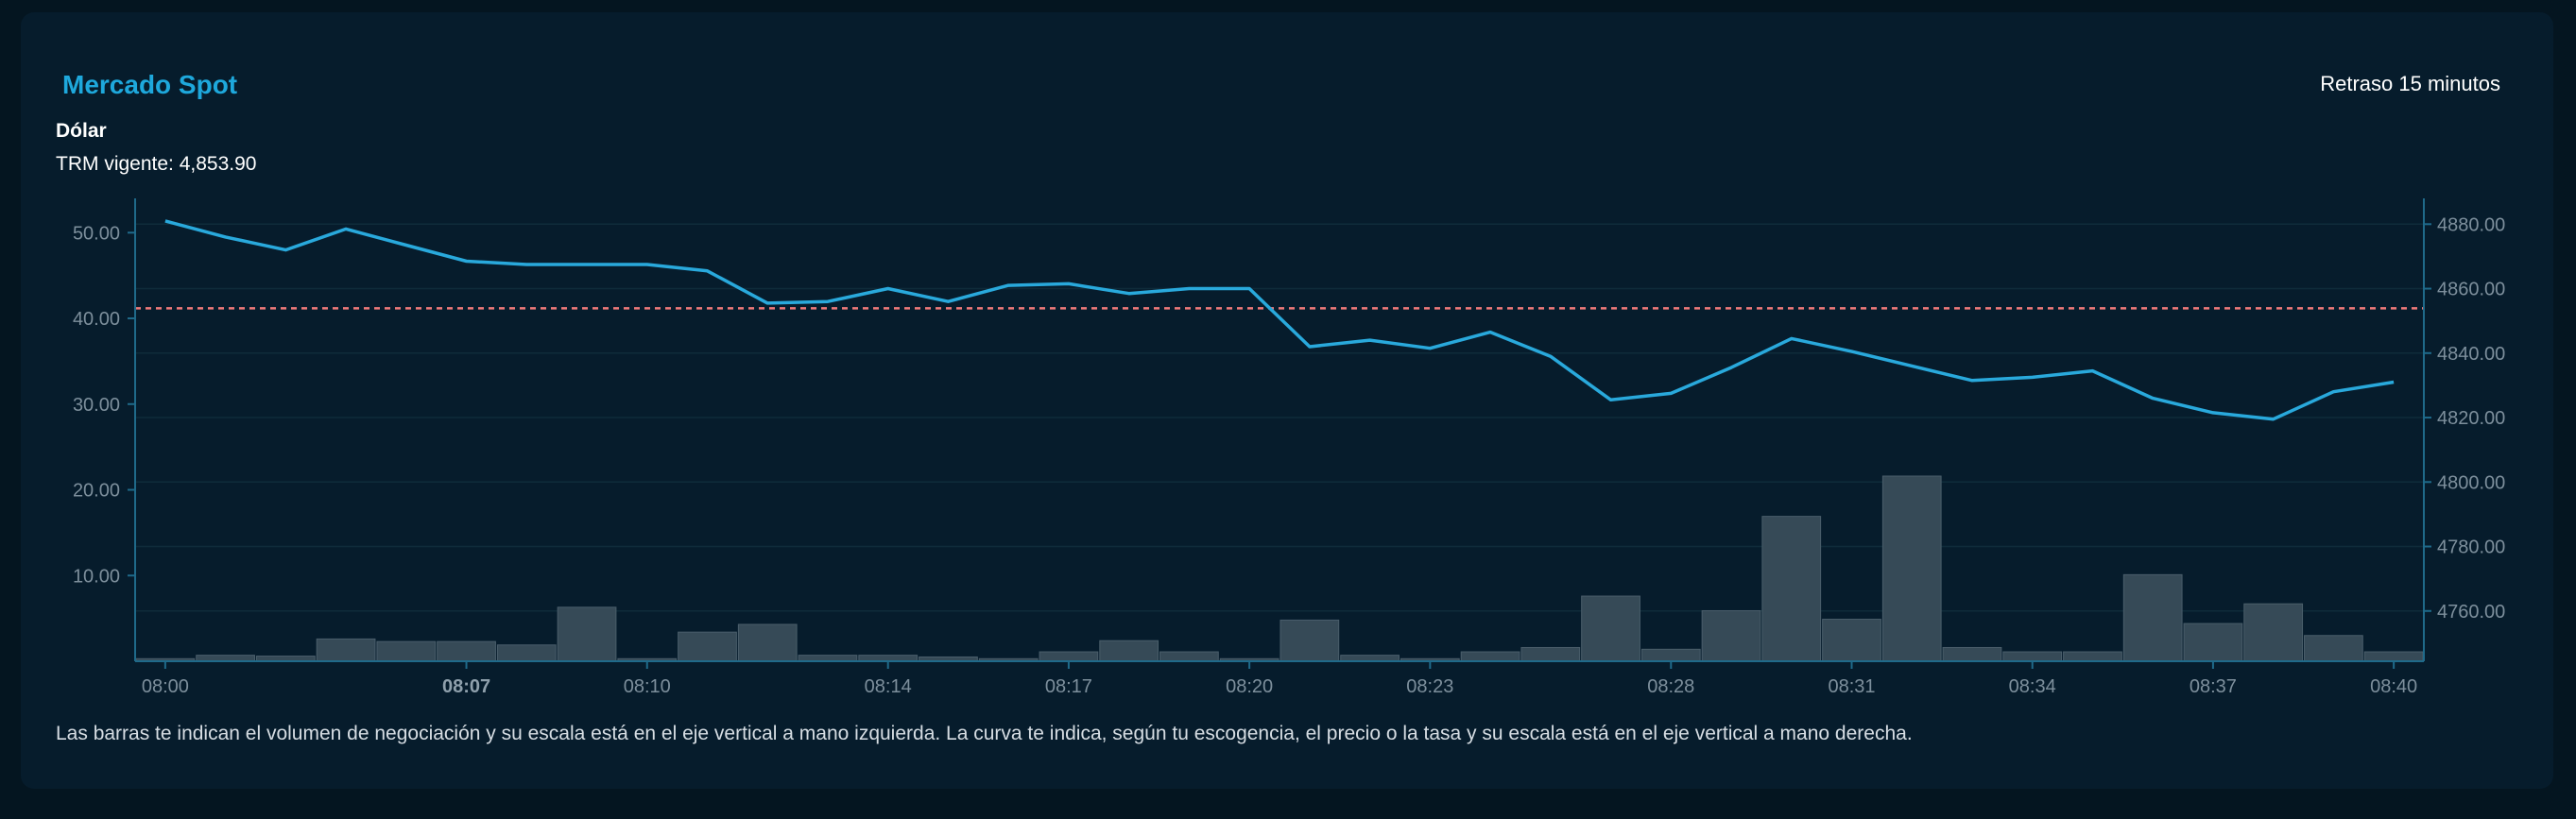 The image size is (2576, 819). I want to click on x-tick-label: 08:10, so click(647, 686).